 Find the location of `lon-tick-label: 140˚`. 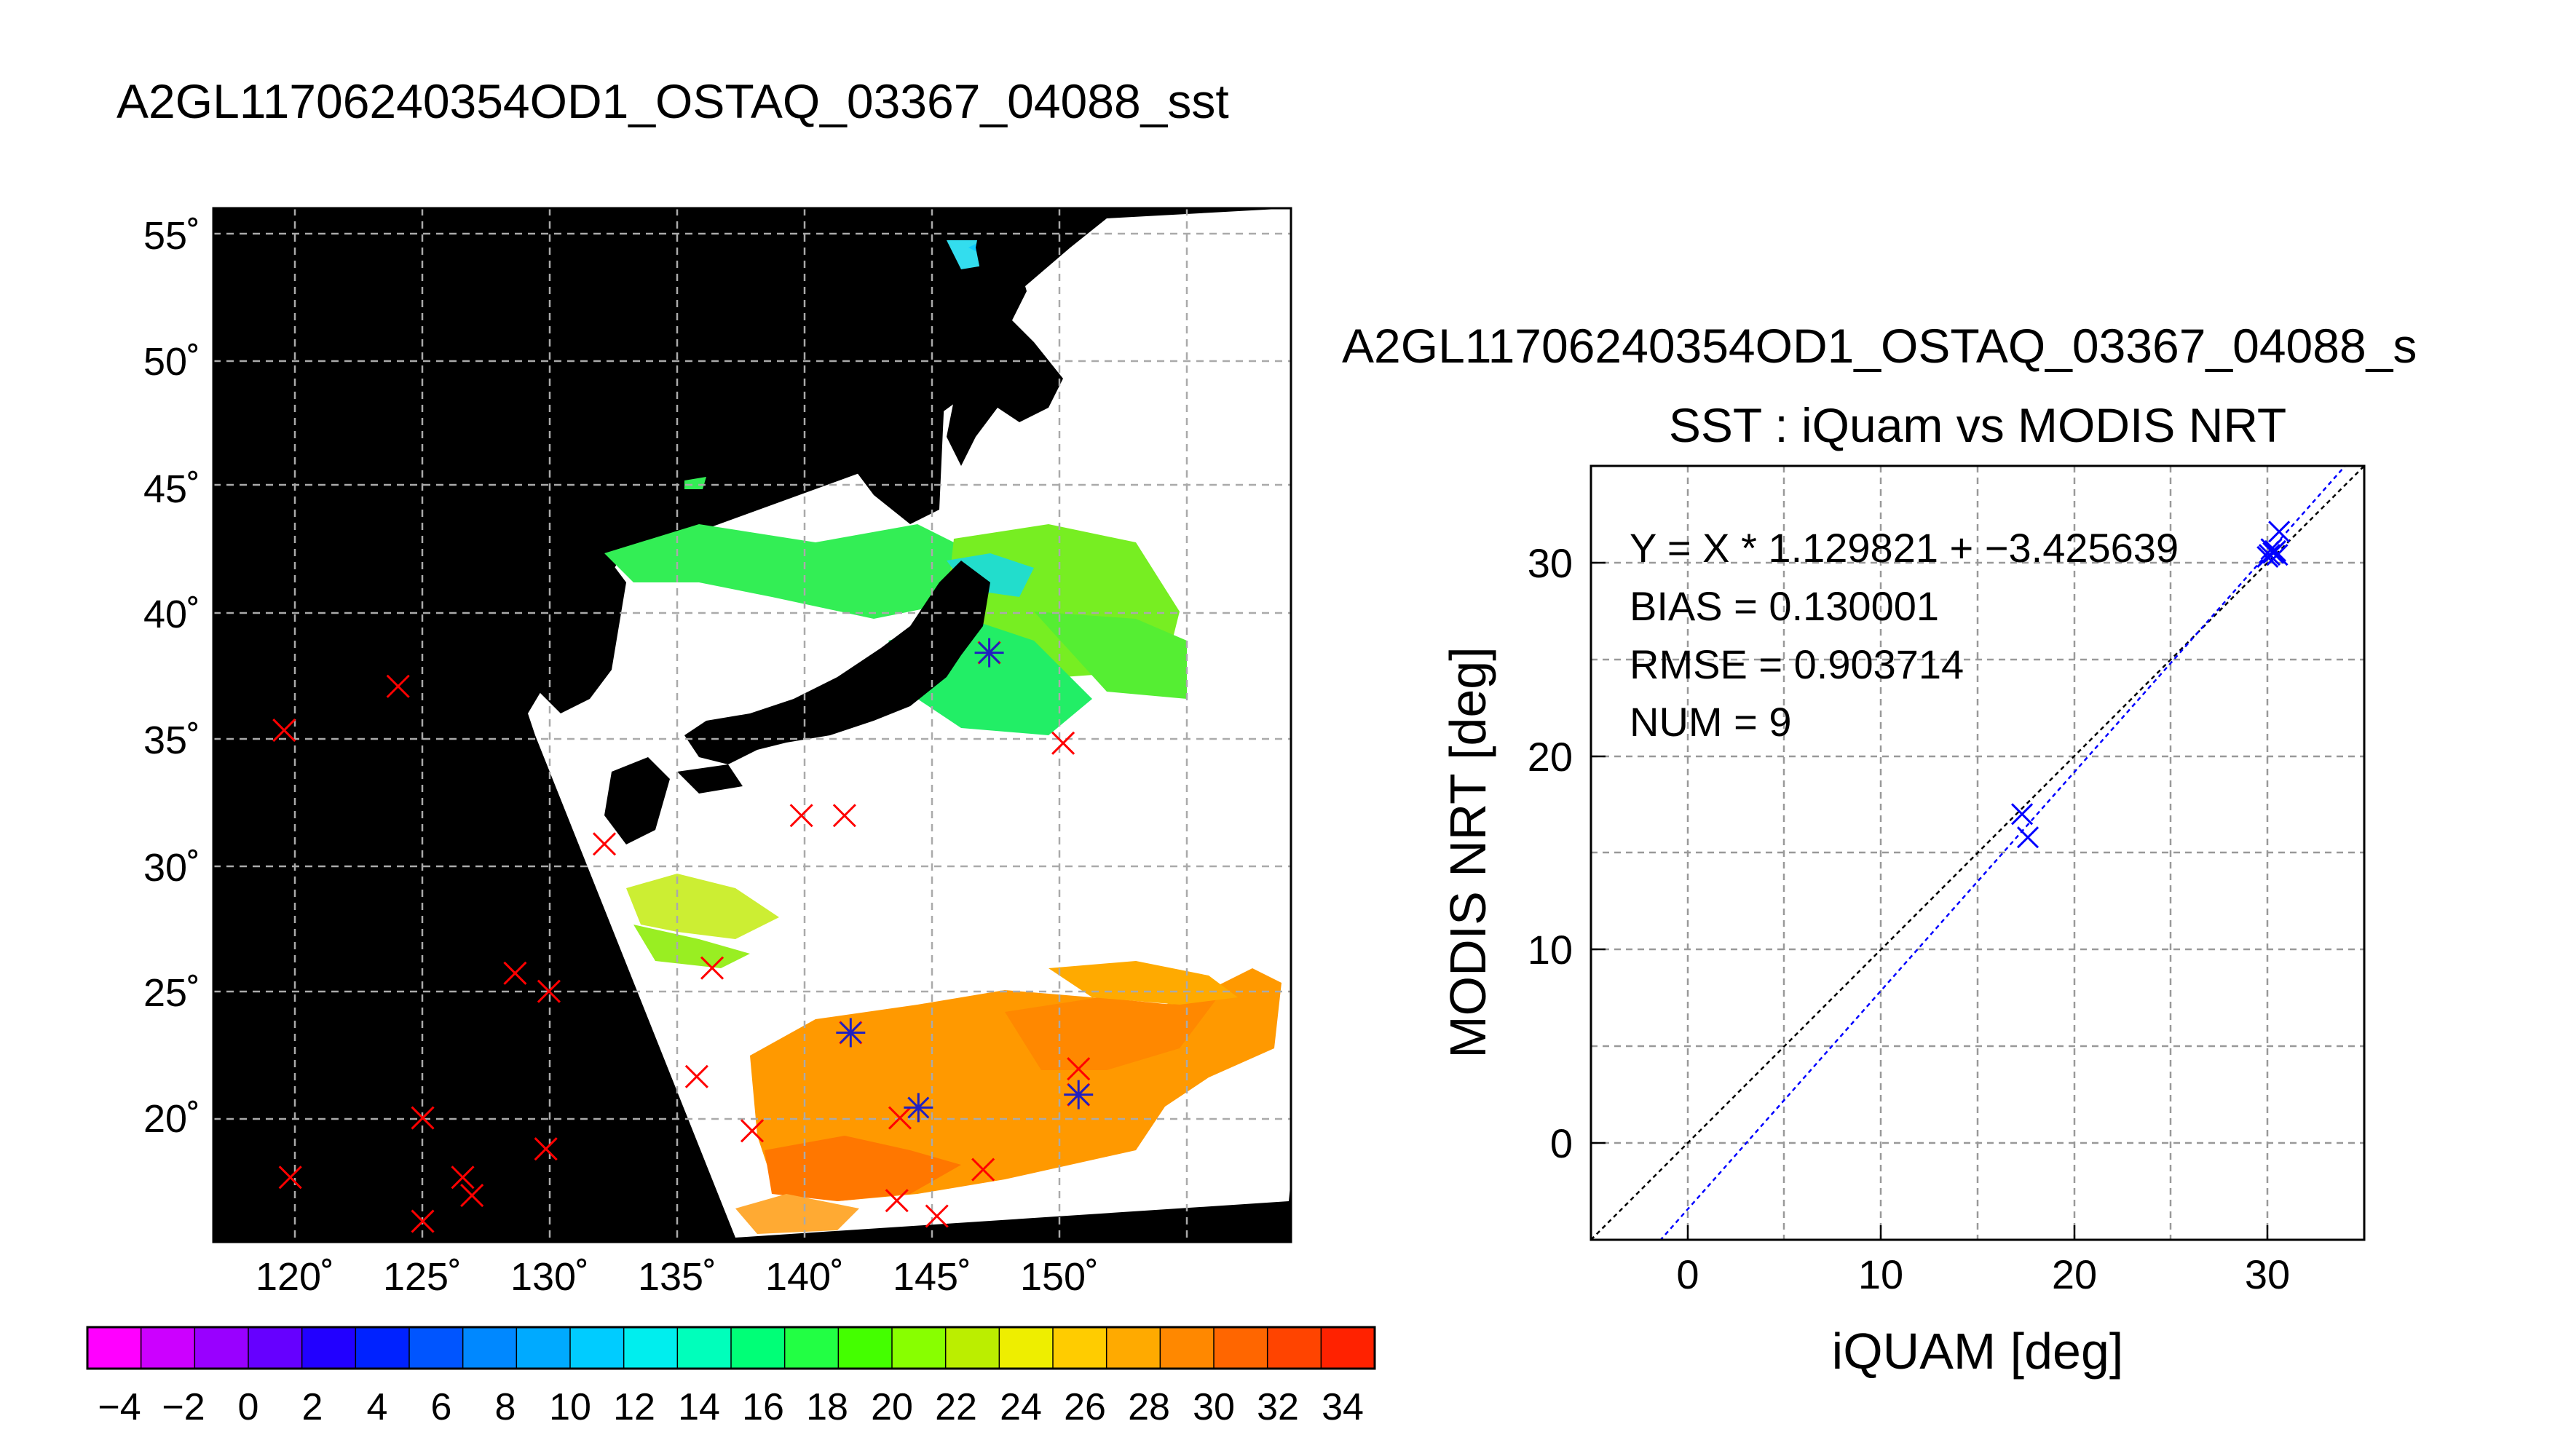

lon-tick-label: 140˚ is located at coordinates (804, 1277).